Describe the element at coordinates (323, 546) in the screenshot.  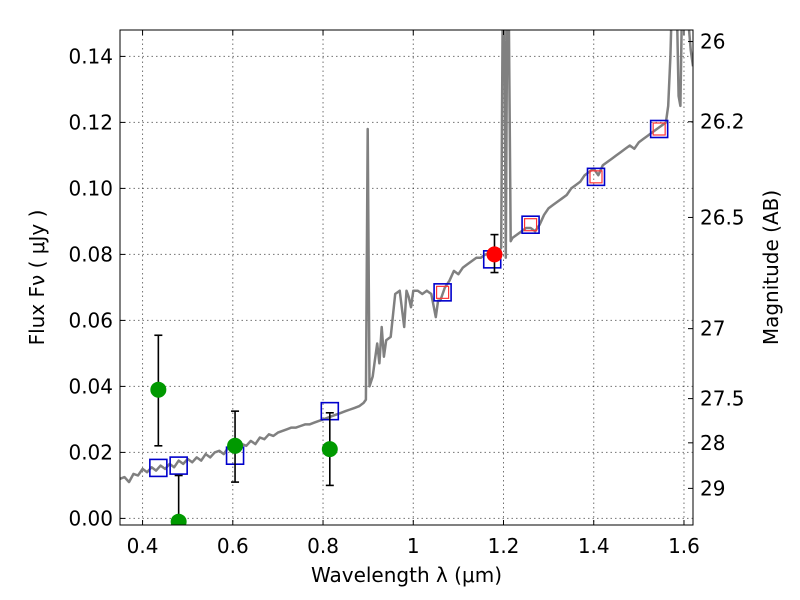
I see `x-tick-label: 0.8` at that location.